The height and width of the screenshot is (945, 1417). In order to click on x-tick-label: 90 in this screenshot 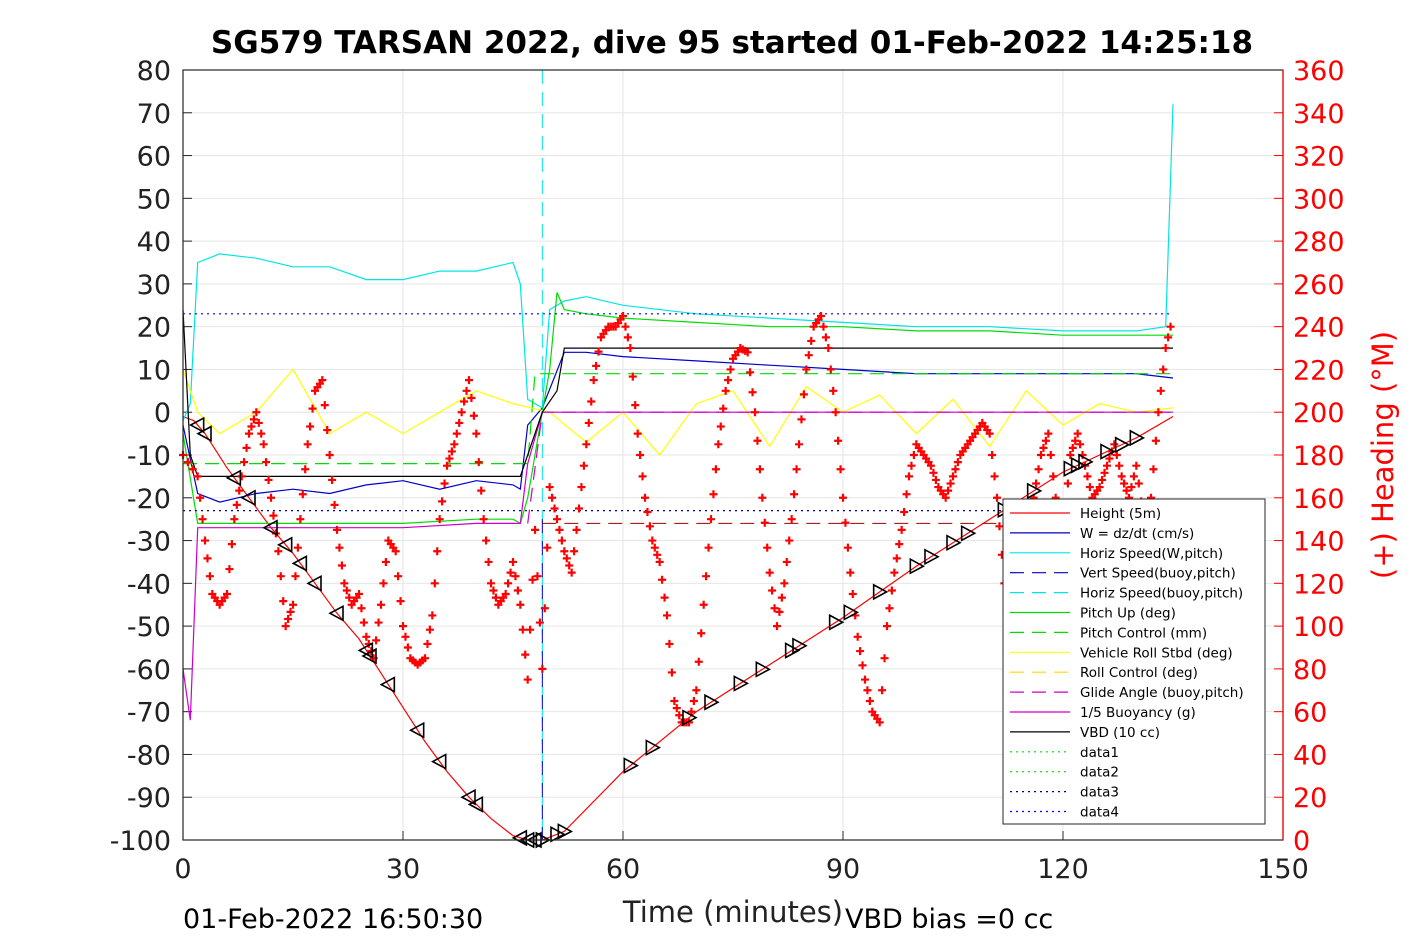, I will do `click(843, 869)`.